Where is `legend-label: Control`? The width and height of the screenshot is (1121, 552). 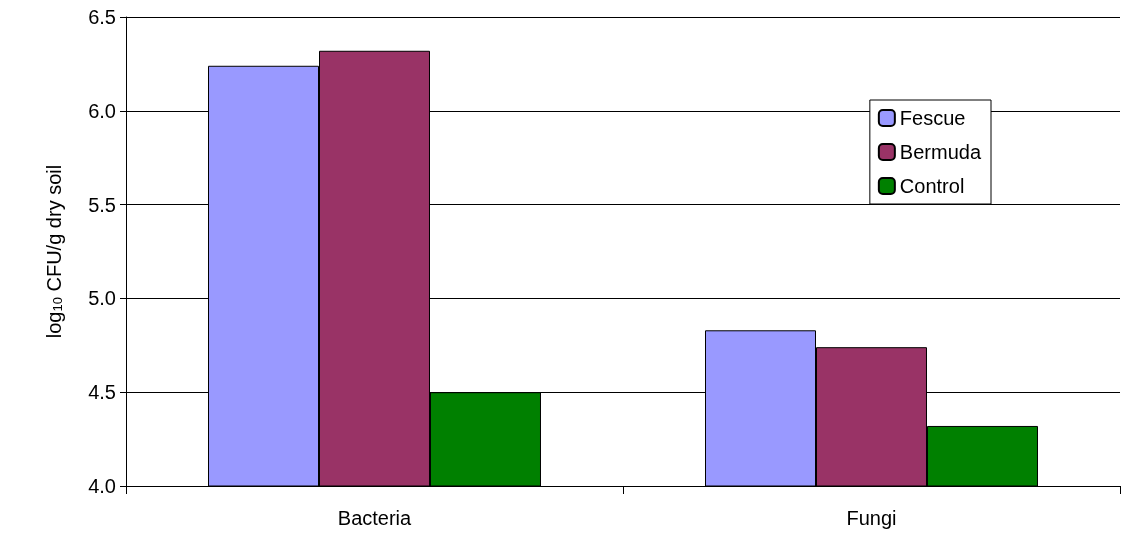
legend-label: Control is located at coordinates (932, 186).